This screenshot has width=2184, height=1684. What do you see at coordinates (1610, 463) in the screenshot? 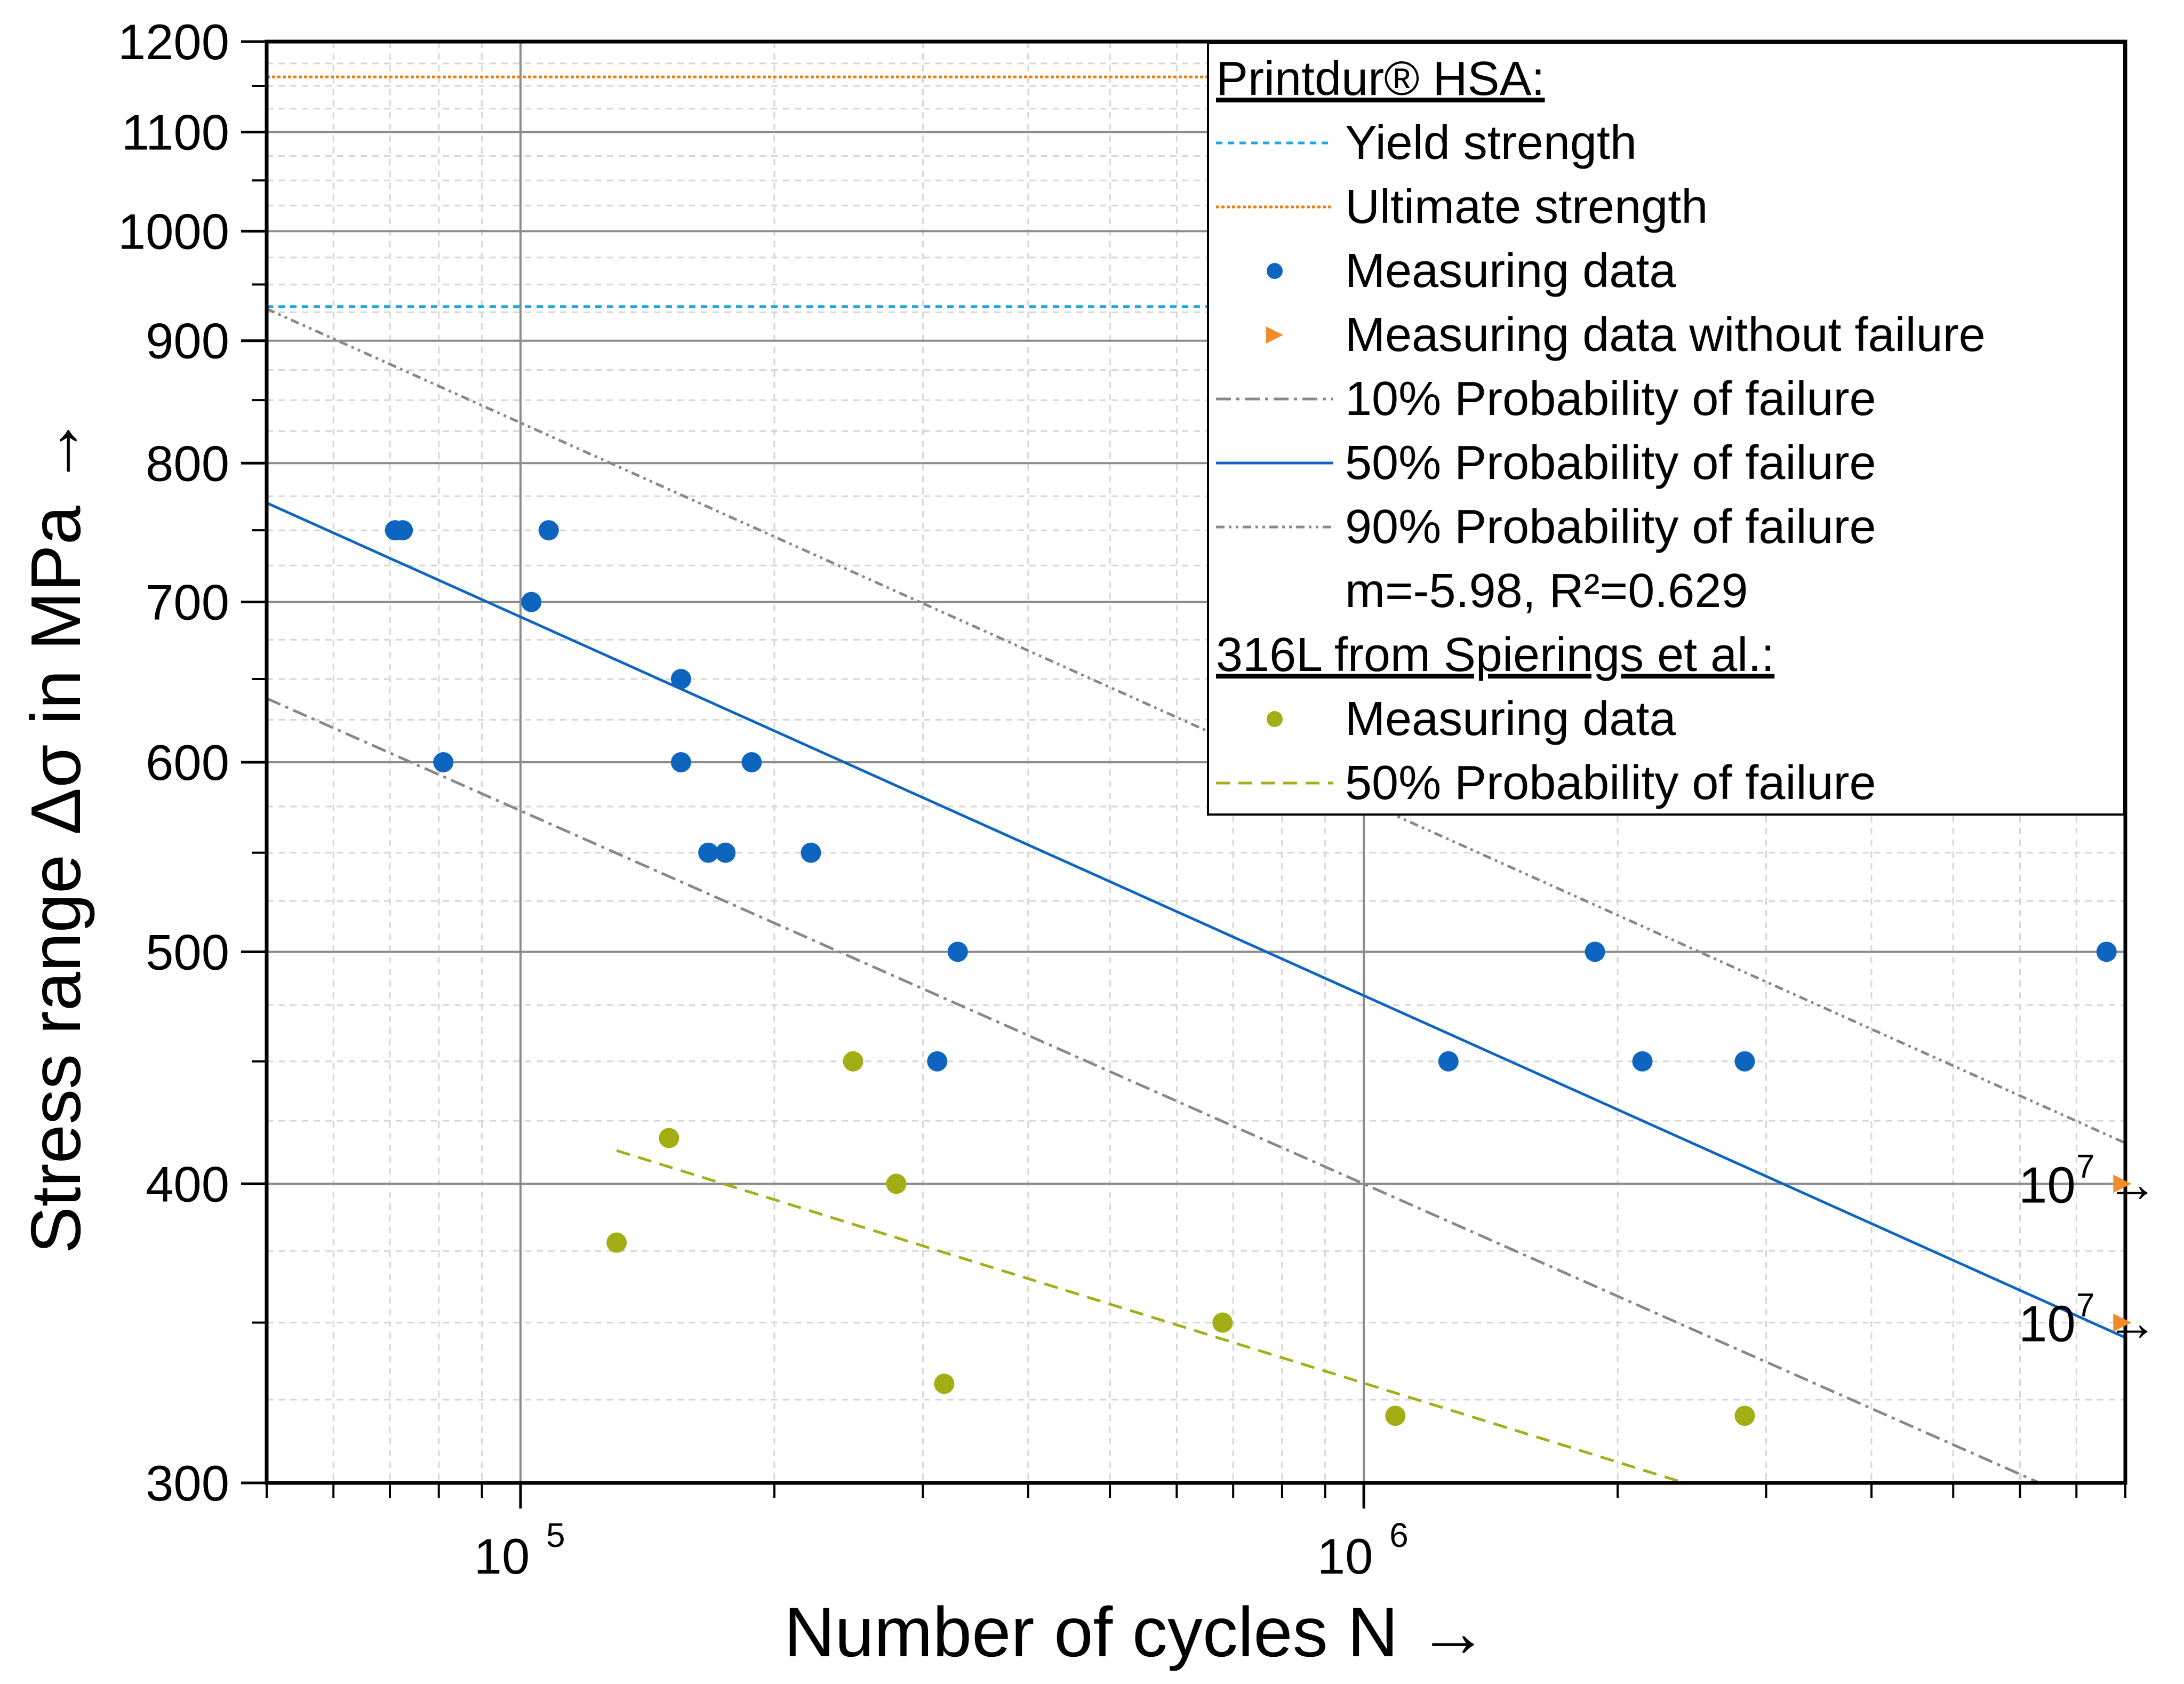
I see `legend-p50-label: 50% Probability of failure` at bounding box center [1610, 463].